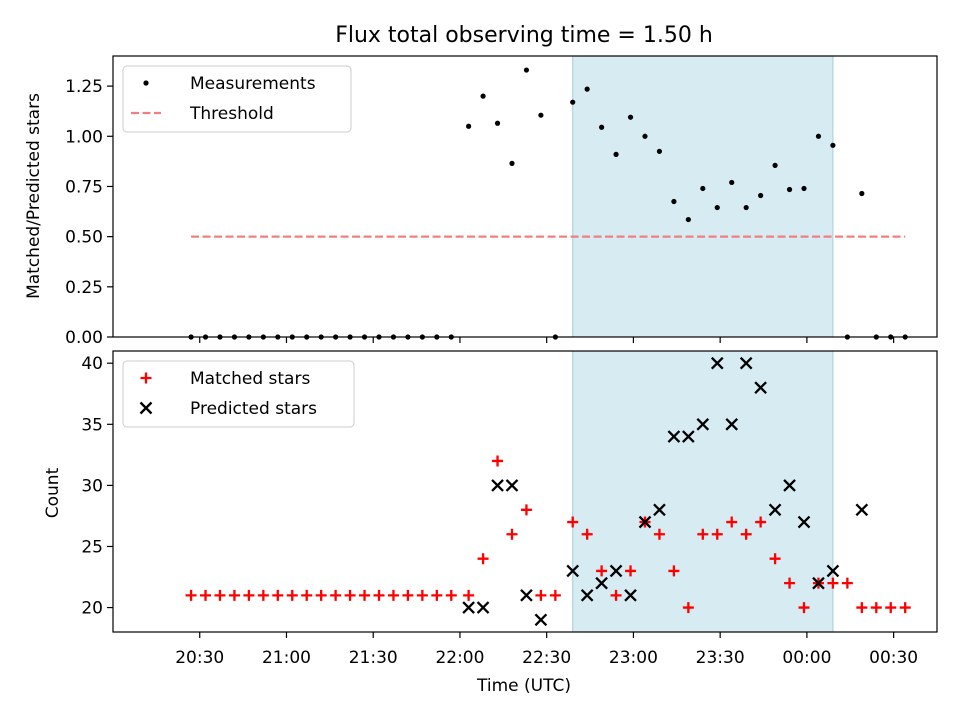 The image size is (960, 720). Describe the element at coordinates (286, 658) in the screenshot. I see `bottom-xtick-label: 21:00` at that location.